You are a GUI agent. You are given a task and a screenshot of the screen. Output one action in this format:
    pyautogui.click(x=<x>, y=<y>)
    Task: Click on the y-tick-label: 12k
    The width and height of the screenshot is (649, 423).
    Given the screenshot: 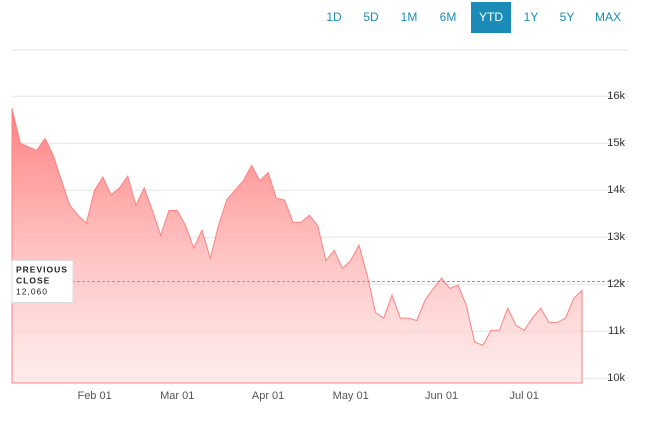 What is the action you would take?
    pyautogui.click(x=616, y=284)
    